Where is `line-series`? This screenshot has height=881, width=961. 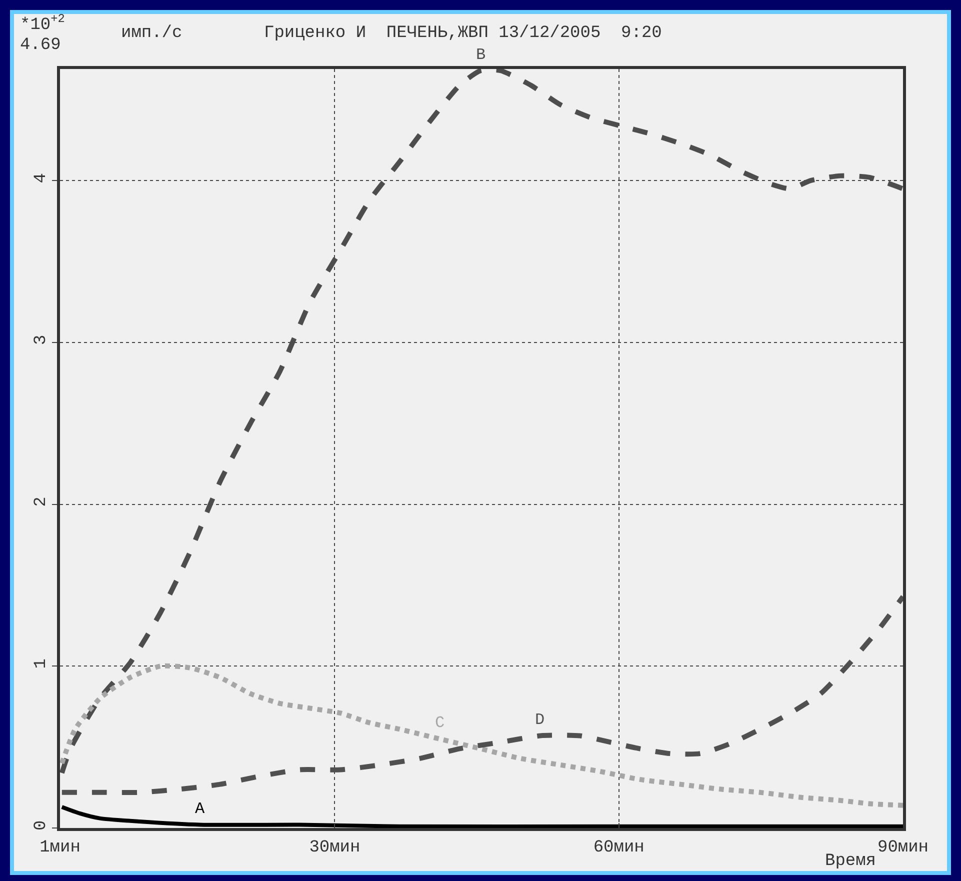 line-series is located at coordinates (481, 816).